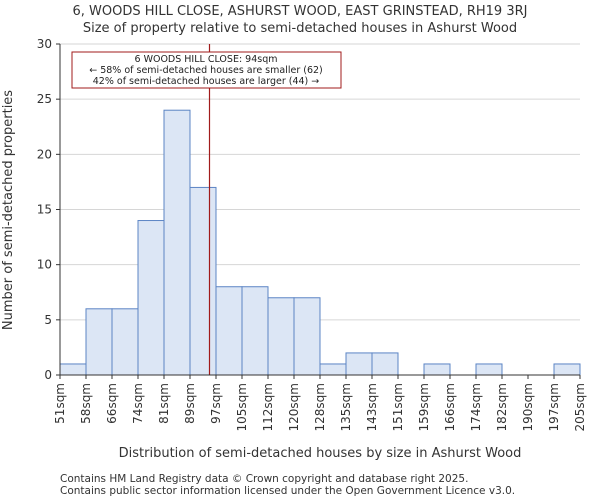  Describe the element at coordinates (86, 403) in the screenshot. I see `x-tick-label: 58sqm` at that location.